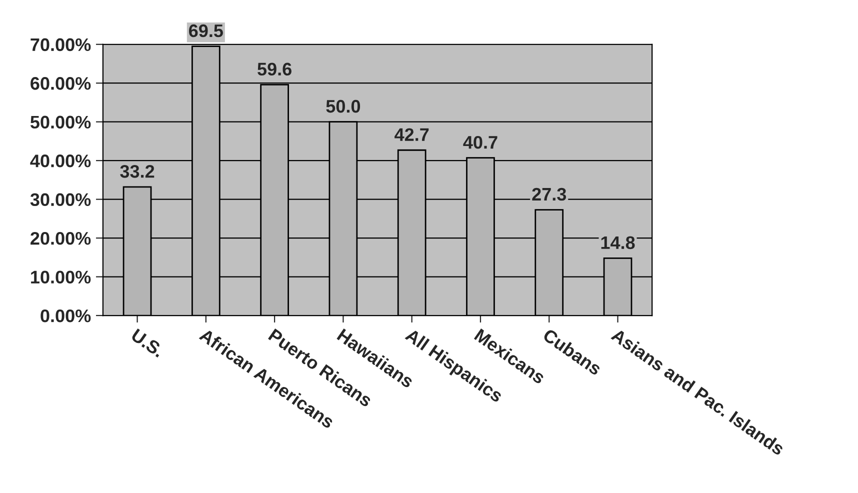  Describe the element at coordinates (549, 194) in the screenshot. I see `data-label: 27.3` at that location.